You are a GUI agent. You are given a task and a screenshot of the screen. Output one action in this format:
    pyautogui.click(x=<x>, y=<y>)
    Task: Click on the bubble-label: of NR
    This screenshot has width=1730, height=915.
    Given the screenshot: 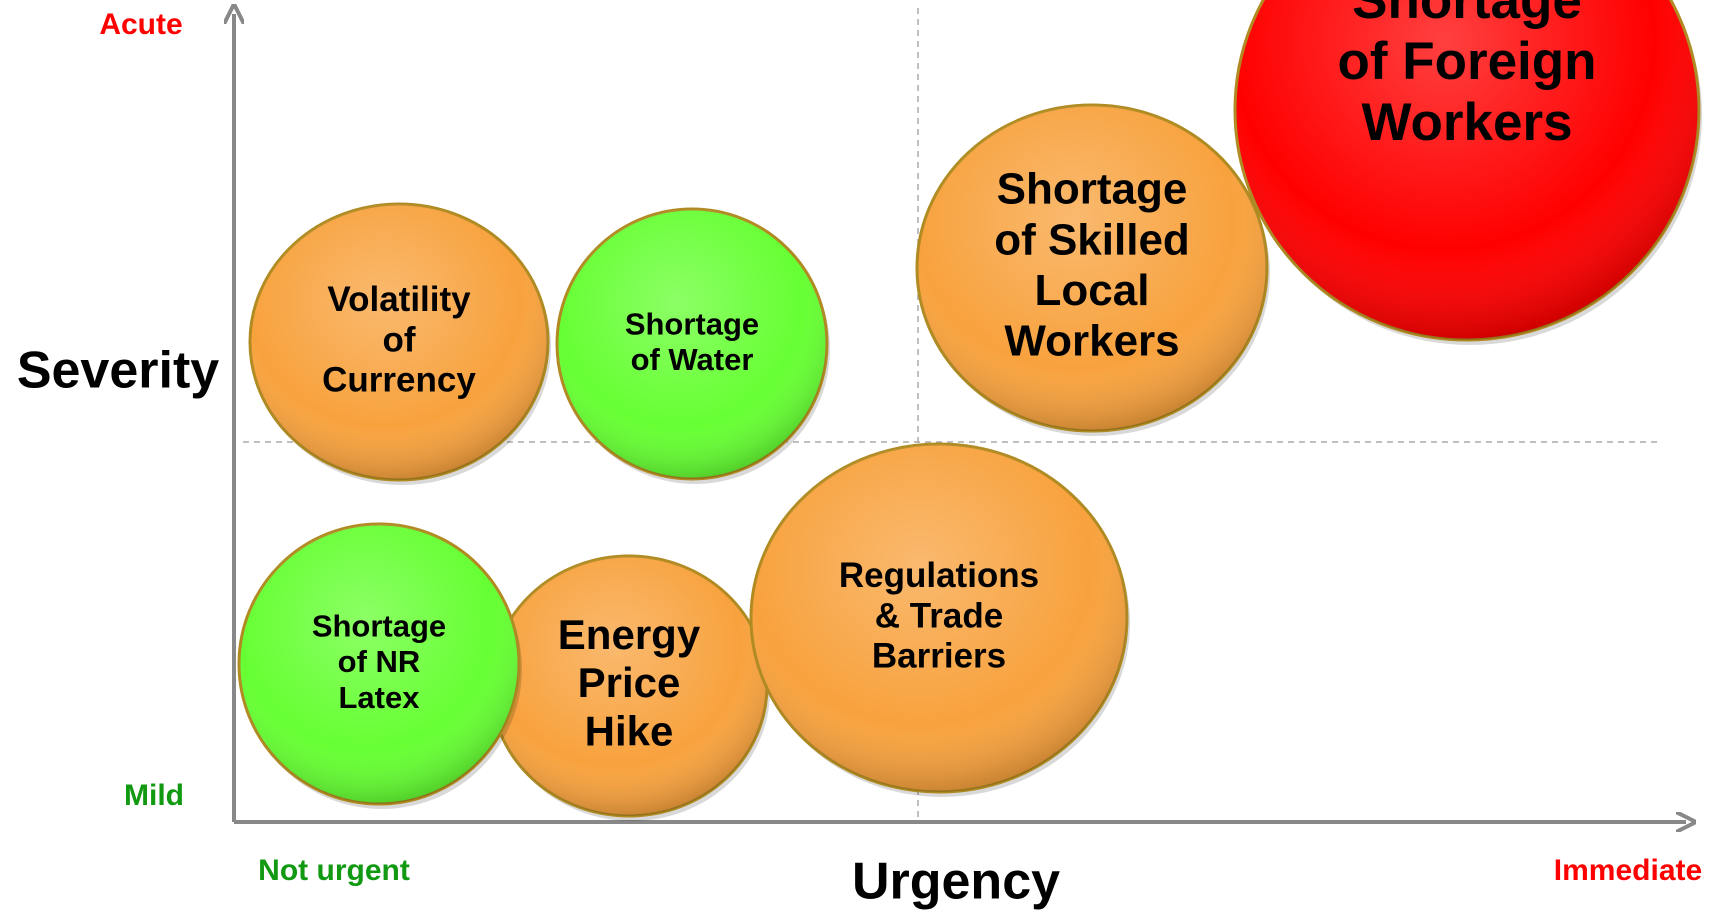 What is the action you would take?
    pyautogui.click(x=379, y=661)
    